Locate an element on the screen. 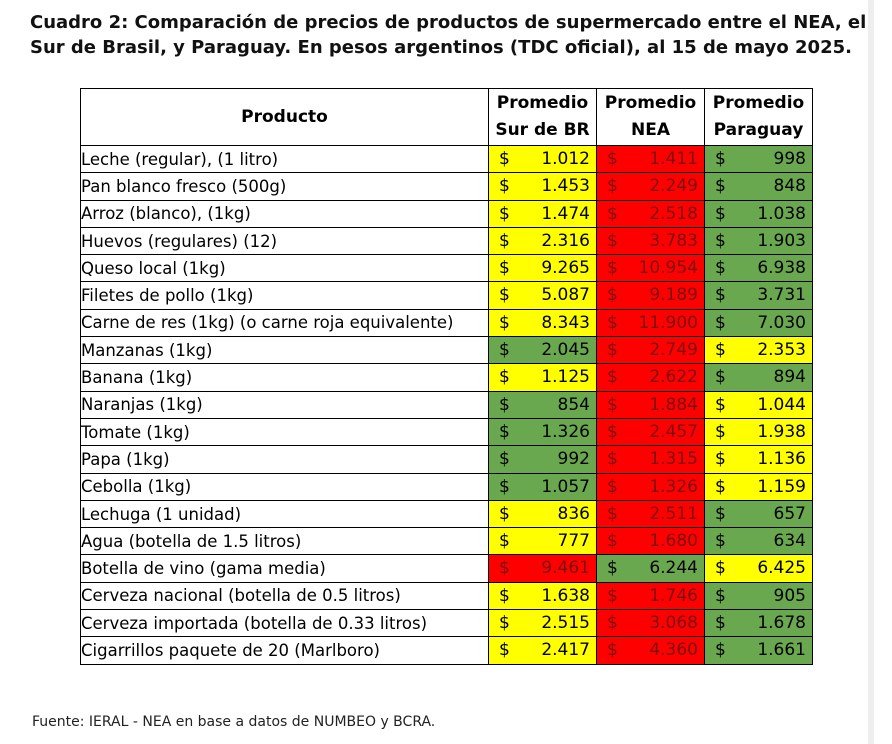 Image resolution: width=892 pixels, height=744 pixels. price-cell: $1.661 is located at coordinates (758, 650).